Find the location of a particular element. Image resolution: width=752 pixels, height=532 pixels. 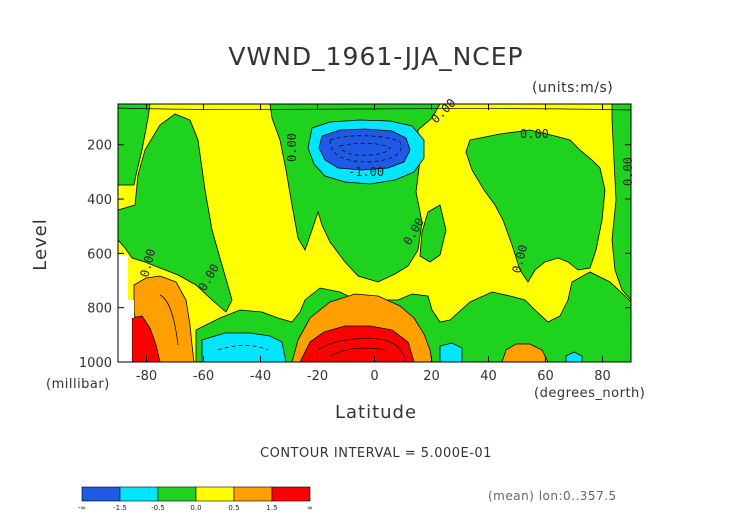

x-tick-label: -20 is located at coordinates (317, 376).